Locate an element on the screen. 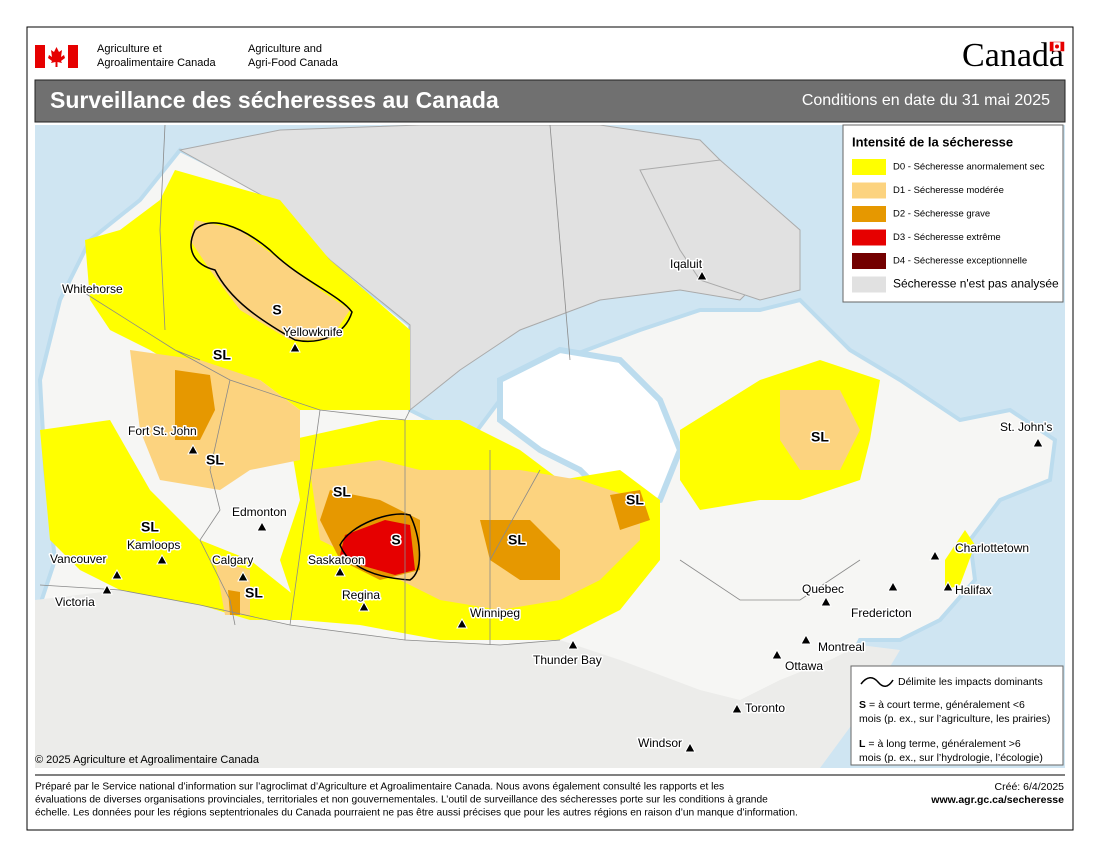 The height and width of the screenshot is (850, 1100). impact-line-label: Délimite les impacts dominants is located at coordinates (970, 682).